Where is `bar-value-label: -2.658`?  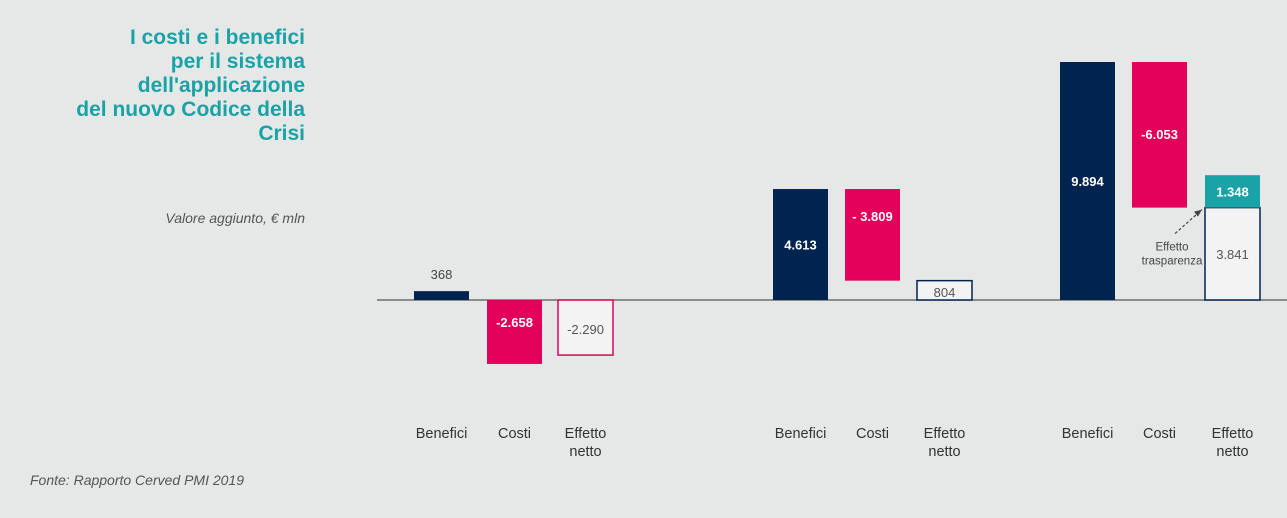
bar-value-label: -2.658 is located at coordinates (514, 322).